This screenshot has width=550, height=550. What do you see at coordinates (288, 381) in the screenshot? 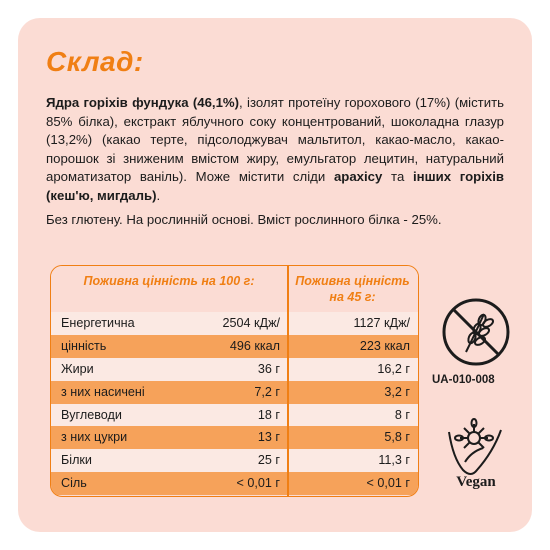
I see `column-divider` at bounding box center [288, 381].